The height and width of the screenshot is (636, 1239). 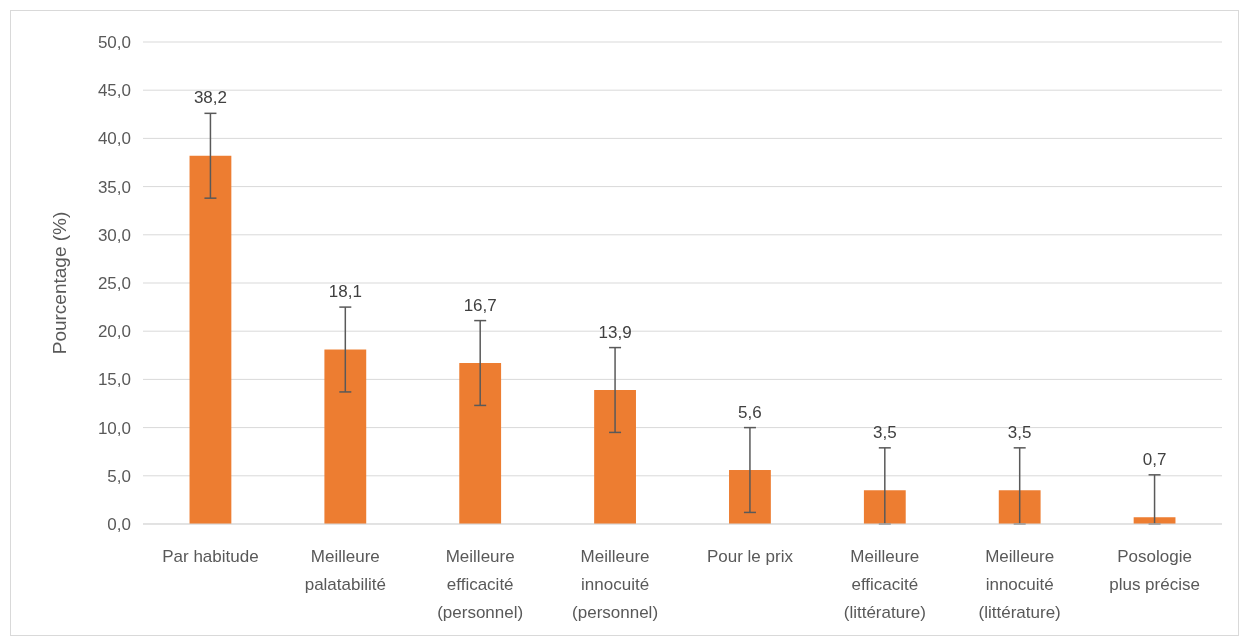 What do you see at coordinates (114, 235) in the screenshot?
I see `y-tick-label: 30,0` at bounding box center [114, 235].